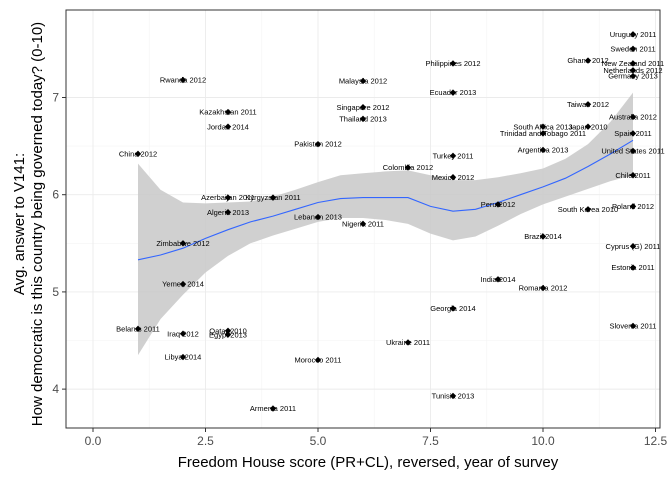 The image size is (672, 480). I want to click on data-point-kyrgyzstan-2011, so click(273, 197).